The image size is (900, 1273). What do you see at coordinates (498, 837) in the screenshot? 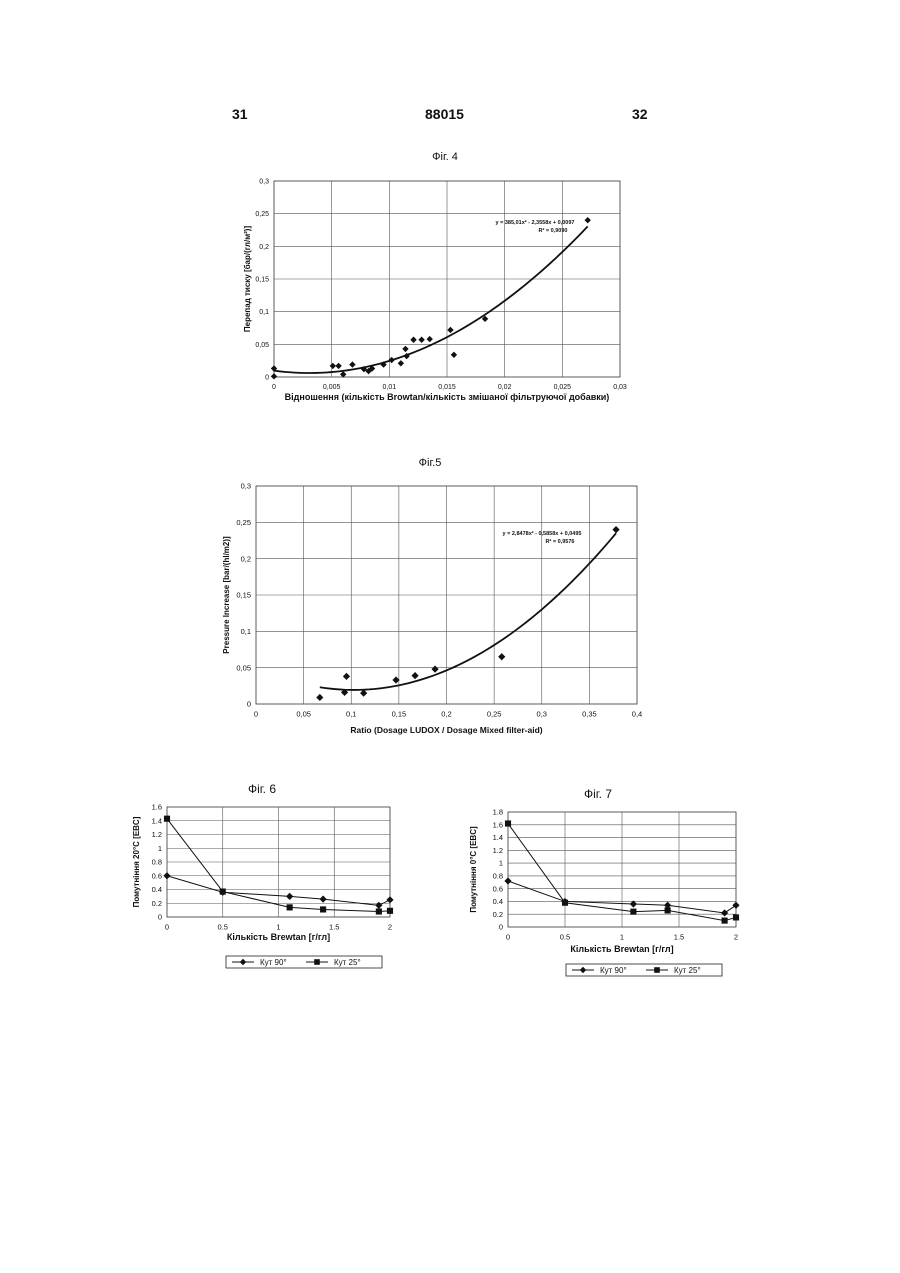
I see `fig7-ytick-label: 1.4` at bounding box center [498, 837].